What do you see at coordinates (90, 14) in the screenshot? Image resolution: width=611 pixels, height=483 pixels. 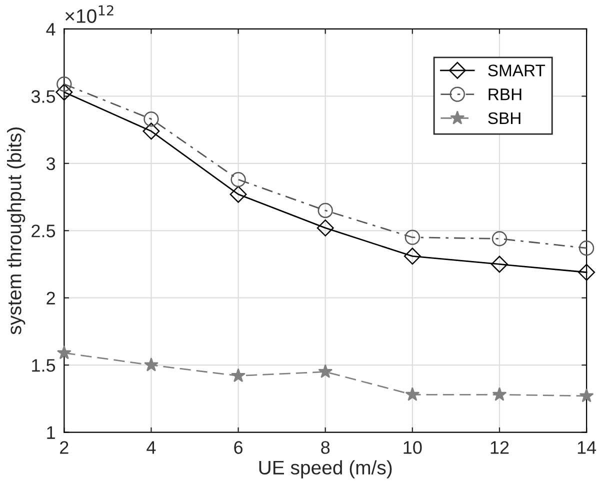 I see `text: ×10$^{12}$` at bounding box center [90, 14].